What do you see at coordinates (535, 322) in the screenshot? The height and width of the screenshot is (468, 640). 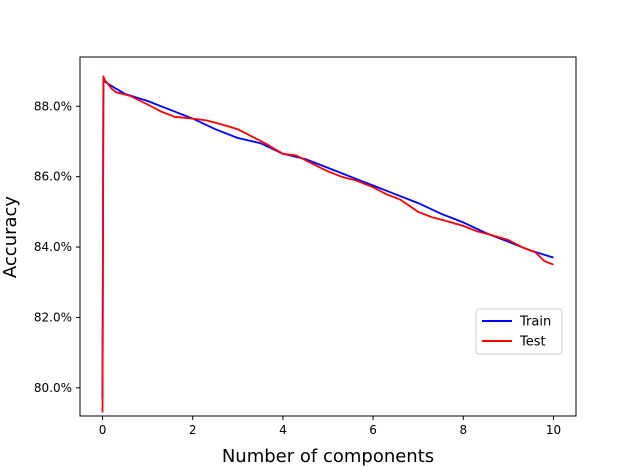 I see `legend-label-train: Train` at bounding box center [535, 322].